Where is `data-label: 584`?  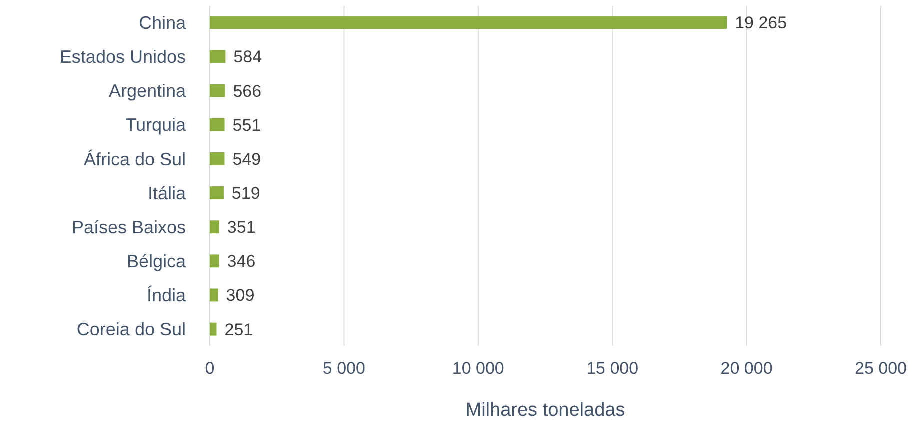 data-label: 584 is located at coordinates (248, 57).